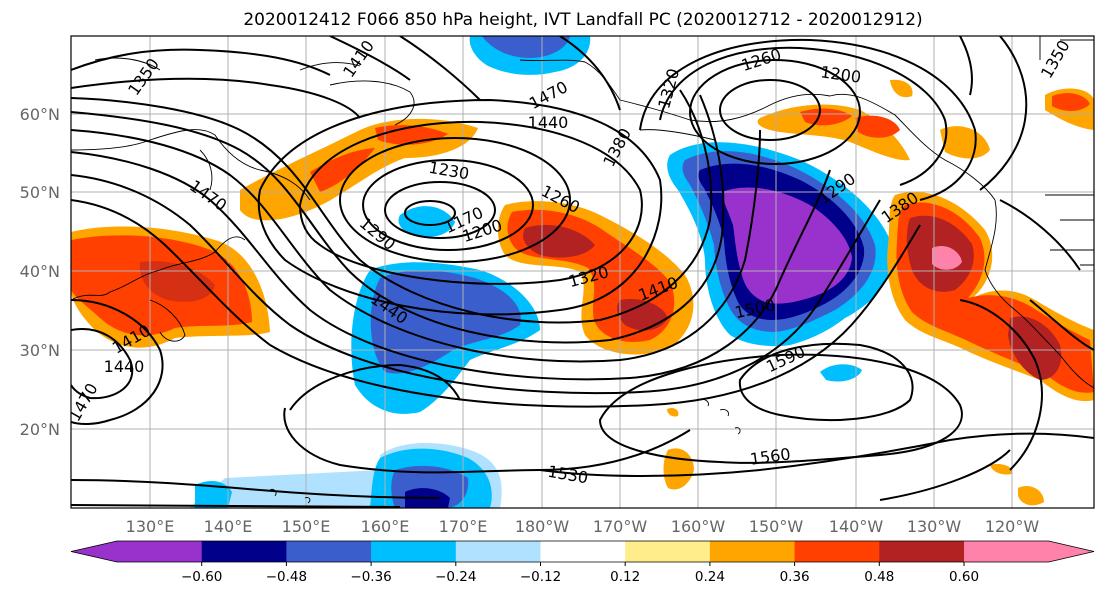  What do you see at coordinates (370, 577) in the screenshot?
I see `colorbar-tick-label: −0.36` at bounding box center [370, 577].